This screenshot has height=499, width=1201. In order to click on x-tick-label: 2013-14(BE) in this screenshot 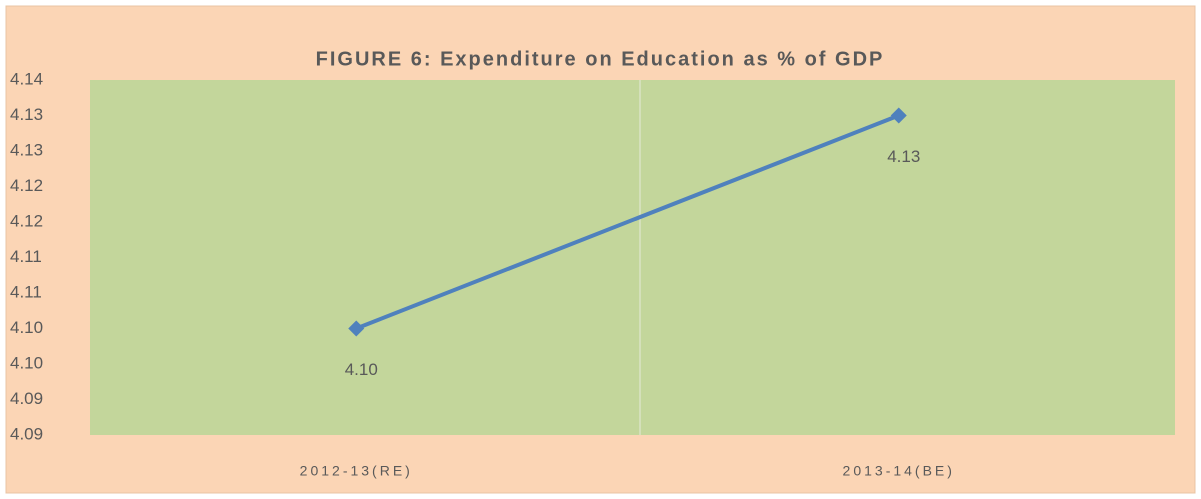, I will do `click(899, 471)`.